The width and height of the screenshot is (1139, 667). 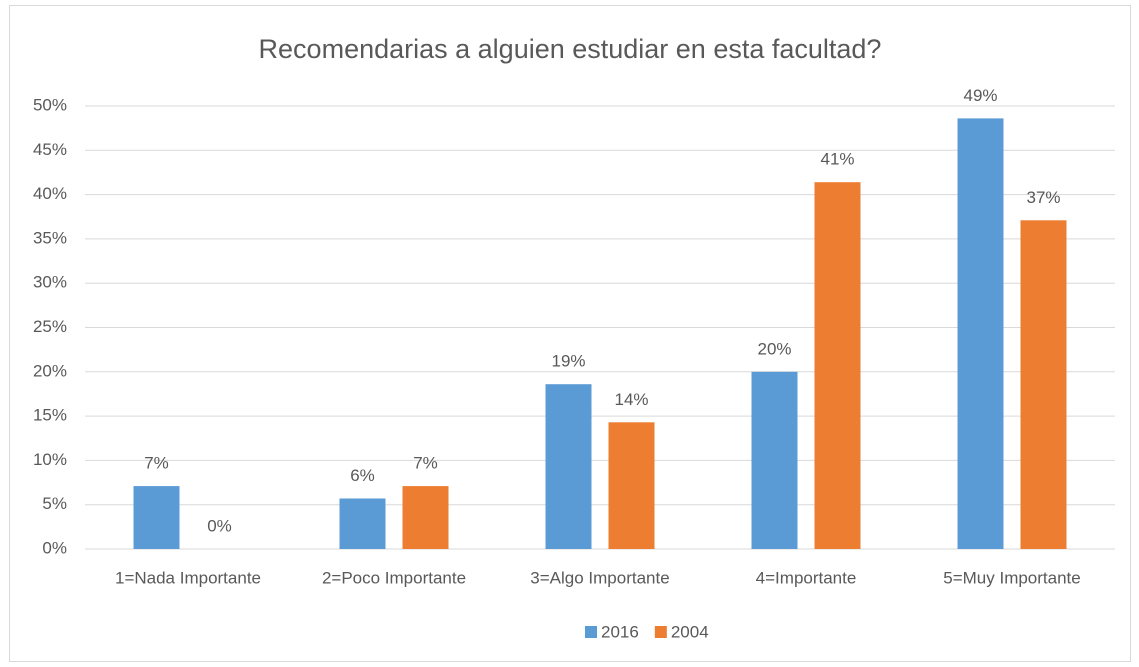 What do you see at coordinates (219, 525) in the screenshot?
I see `value-label: 0%` at bounding box center [219, 525].